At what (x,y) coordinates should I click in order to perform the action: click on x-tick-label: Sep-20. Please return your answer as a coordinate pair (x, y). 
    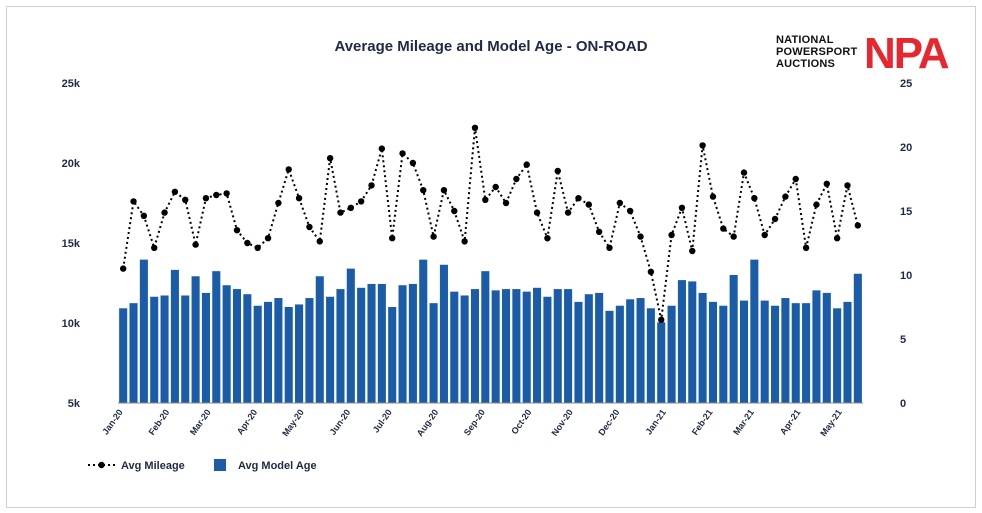
    Looking at the image, I should click on (474, 422).